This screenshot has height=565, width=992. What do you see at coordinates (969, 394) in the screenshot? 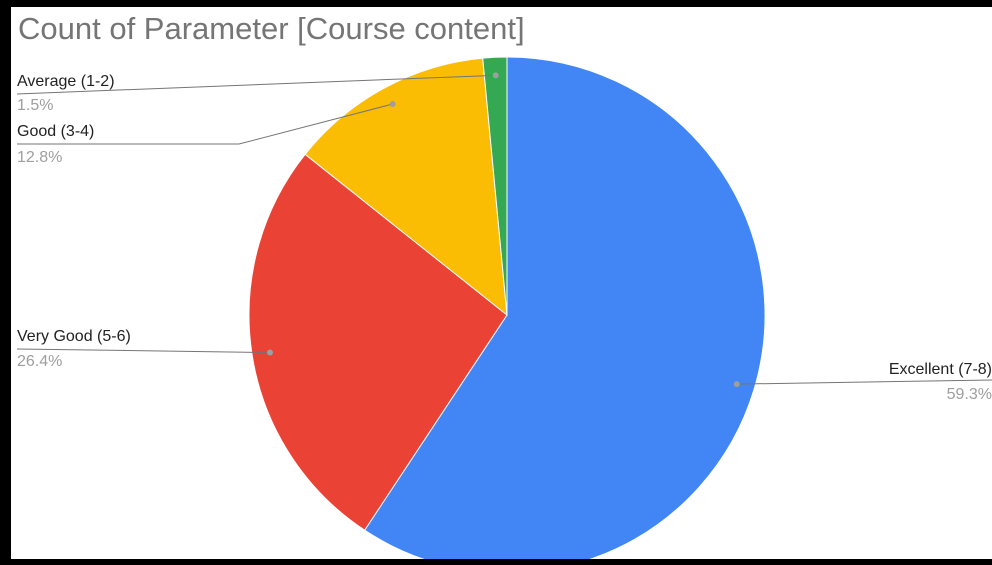
I see `slice-percent-excellent-7-8: 59.3%` at bounding box center [969, 394].